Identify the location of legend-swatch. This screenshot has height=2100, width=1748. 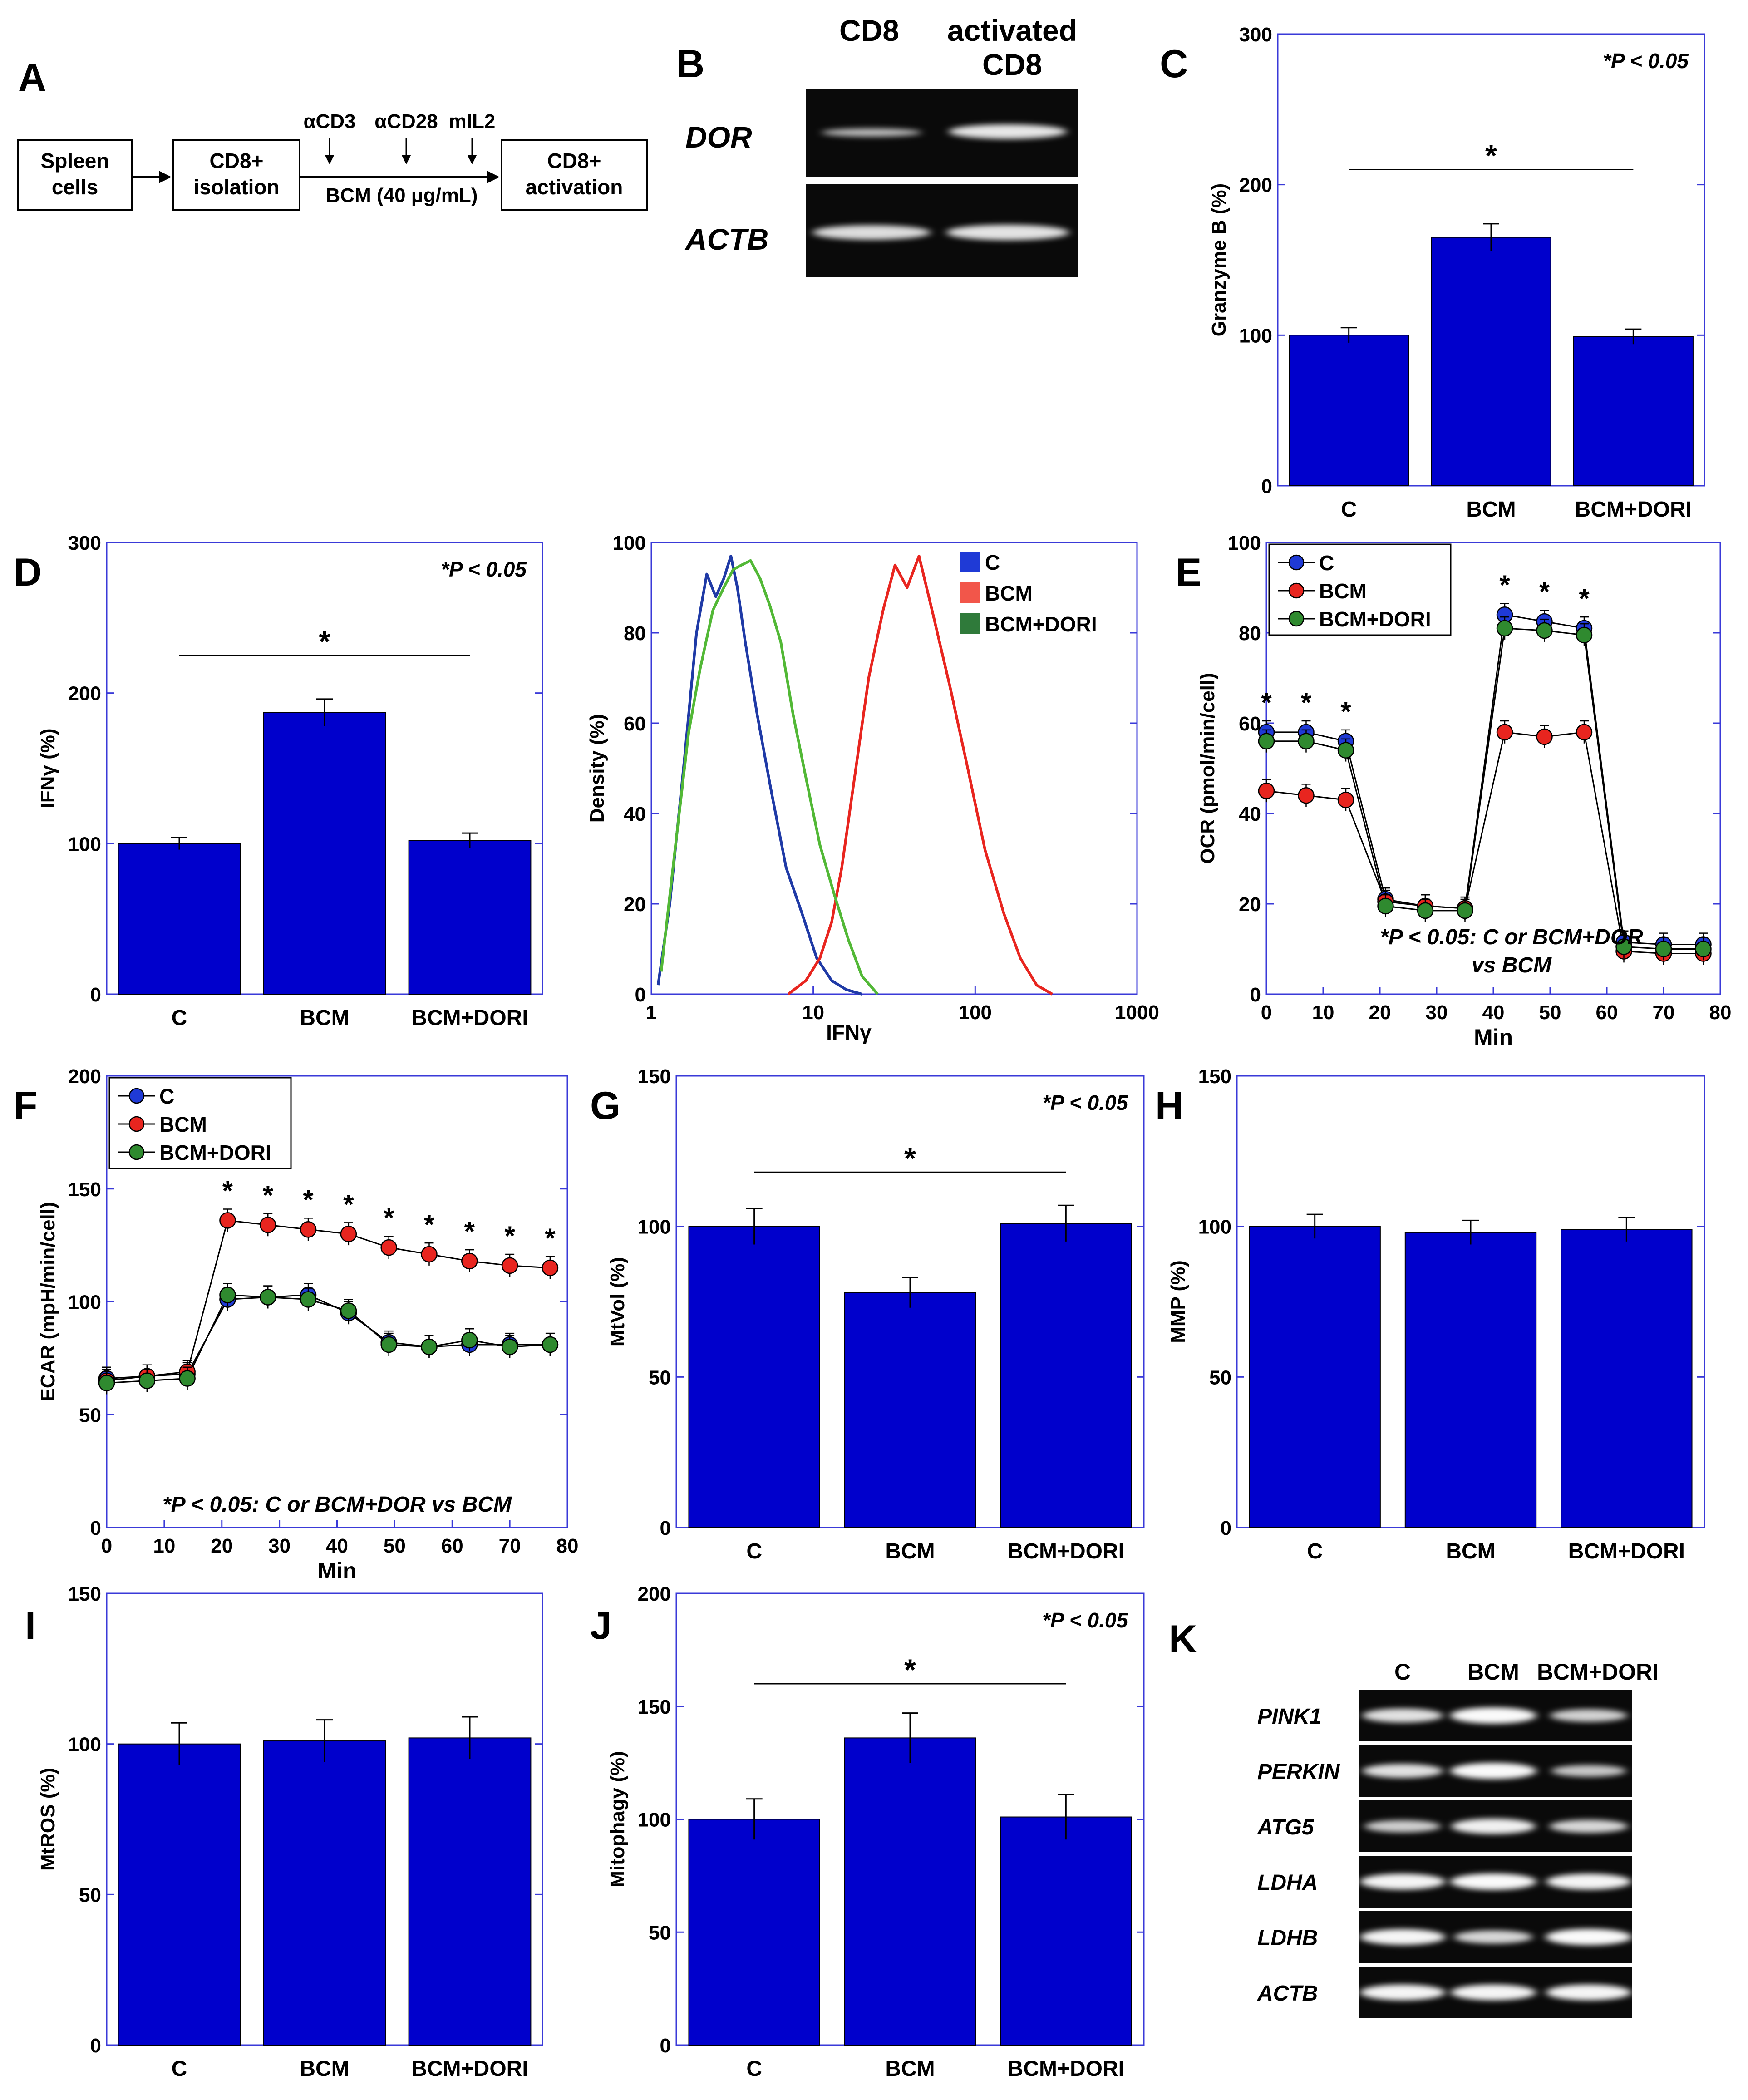
(970, 562).